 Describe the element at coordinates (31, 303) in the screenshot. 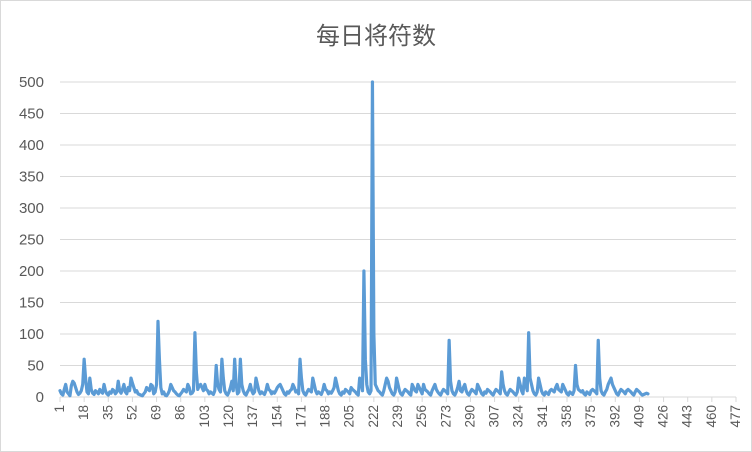

I see `y-tick-label-150: 150` at that location.